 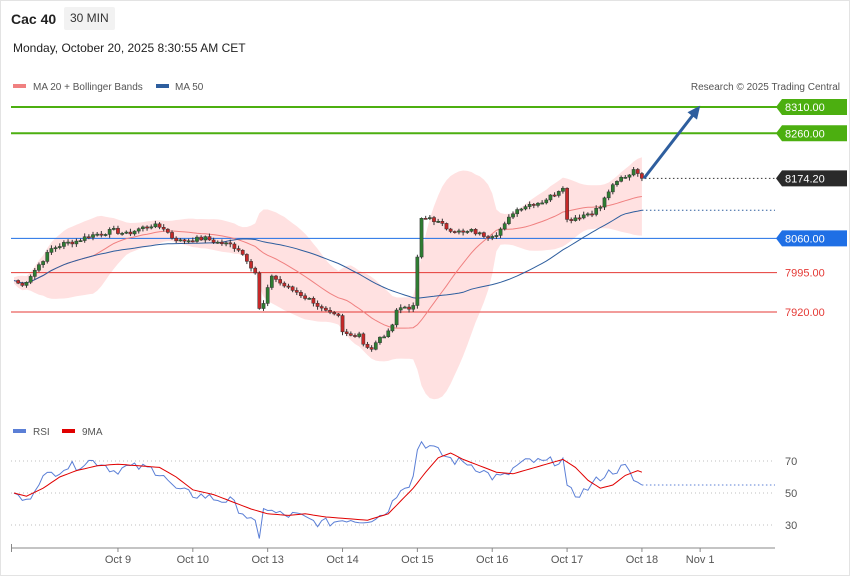 I want to click on legend-ma50-label: MA 50, so click(x=189, y=87).